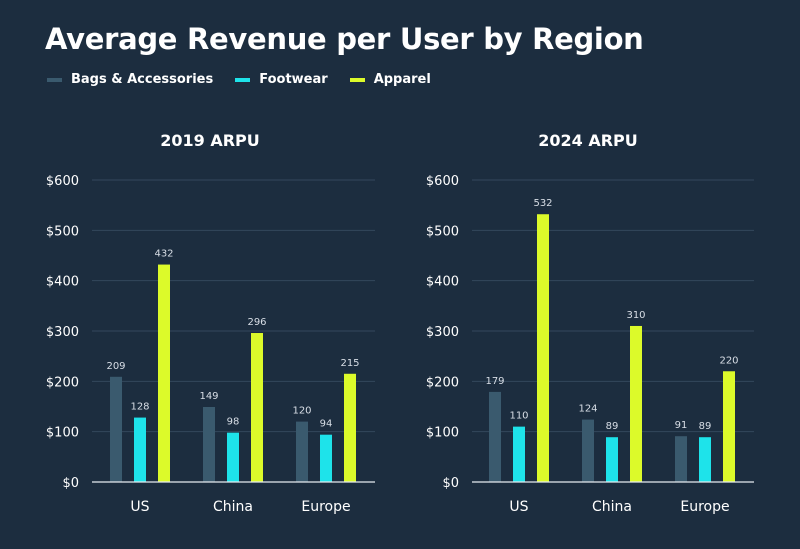 The image size is (800, 549). I want to click on data-label: 310, so click(635, 315).